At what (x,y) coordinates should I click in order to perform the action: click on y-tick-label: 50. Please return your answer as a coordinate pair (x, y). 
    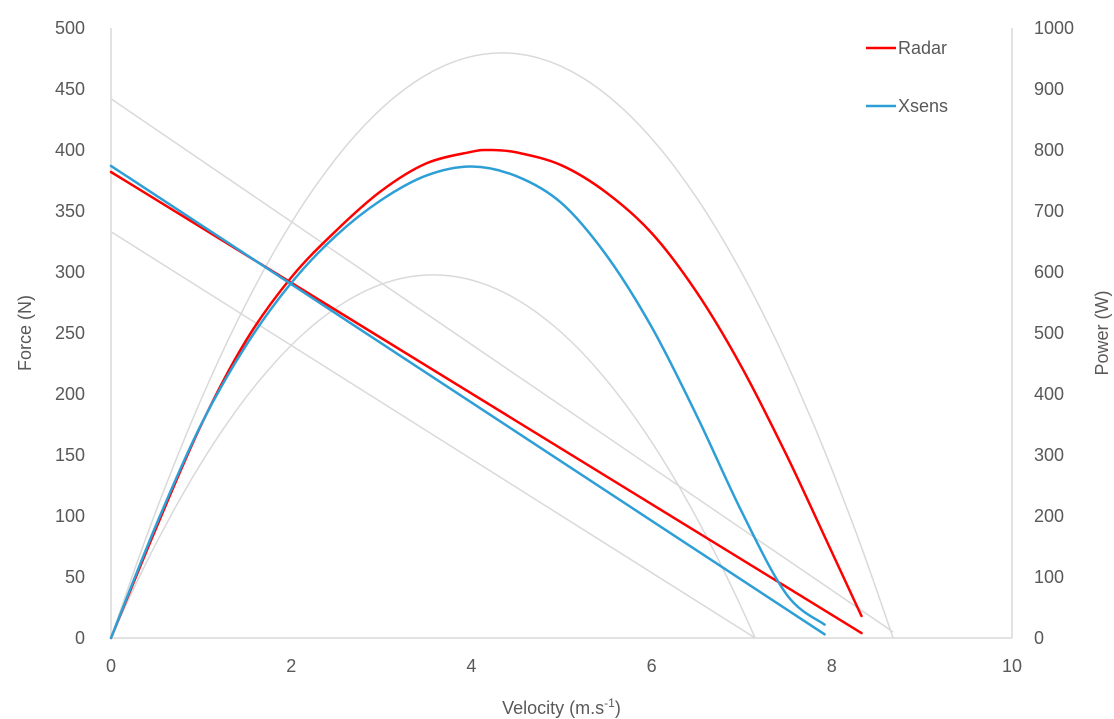
    Looking at the image, I should click on (75, 577).